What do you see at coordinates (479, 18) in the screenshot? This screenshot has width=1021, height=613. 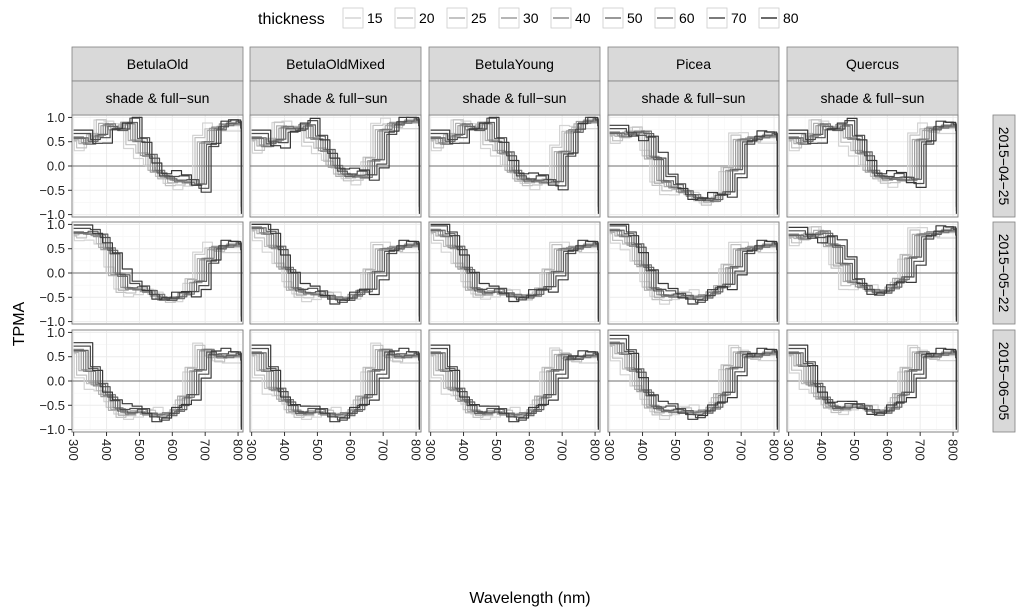 I see `legend-label-25: 25` at bounding box center [479, 18].